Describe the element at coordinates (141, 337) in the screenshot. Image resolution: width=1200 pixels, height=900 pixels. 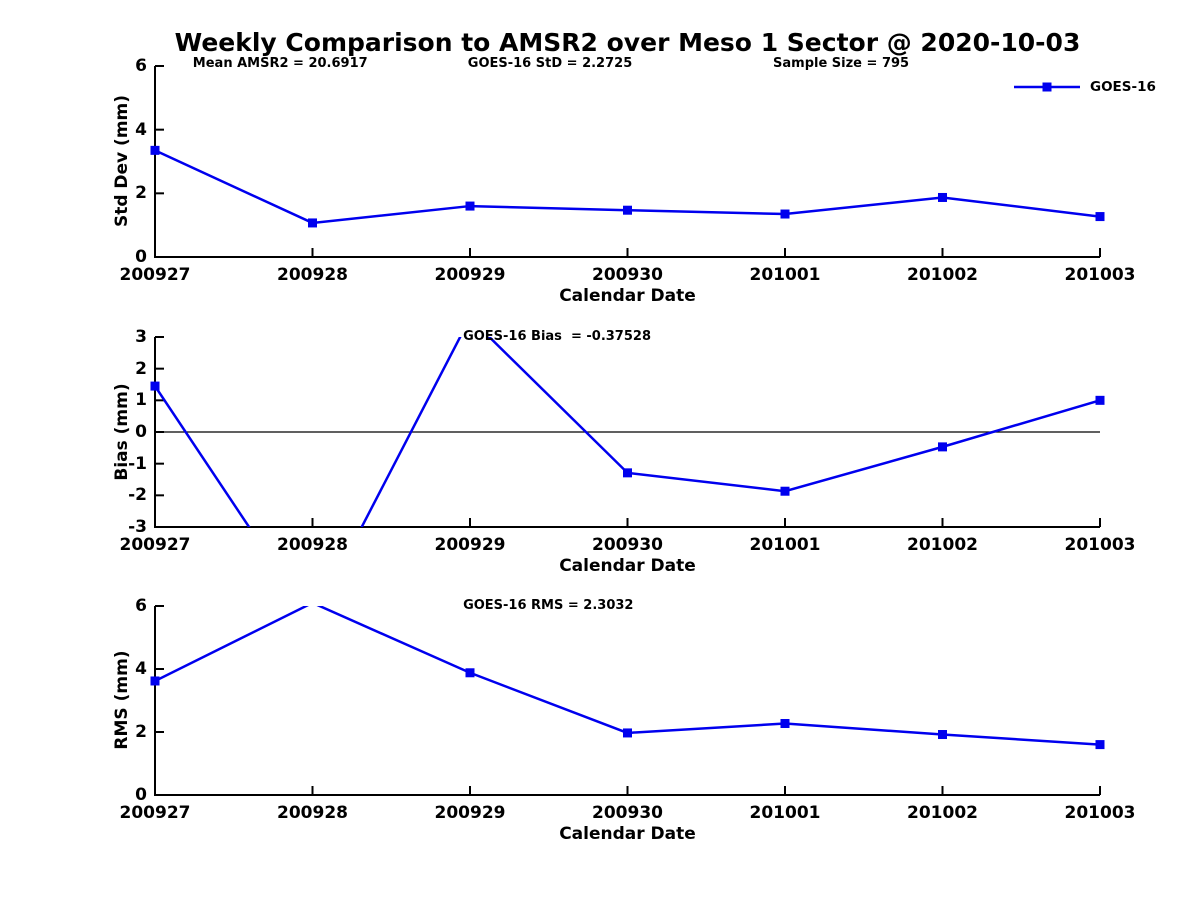
I see `y-tick-label: 3` at that location.